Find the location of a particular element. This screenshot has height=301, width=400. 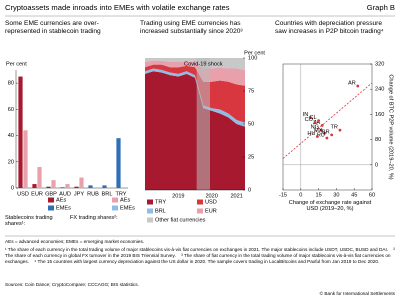

x-tick-label: RUB is located at coordinates (93, 194).